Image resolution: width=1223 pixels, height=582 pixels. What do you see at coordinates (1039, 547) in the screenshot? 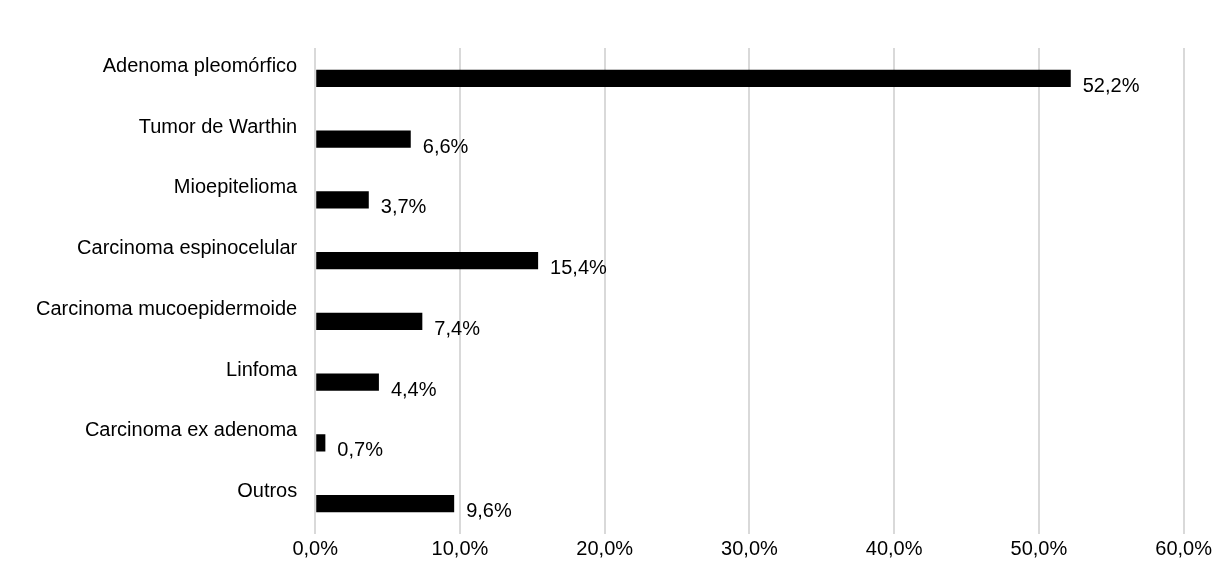
I see `x-tick-label: 50,0%` at bounding box center [1039, 547].